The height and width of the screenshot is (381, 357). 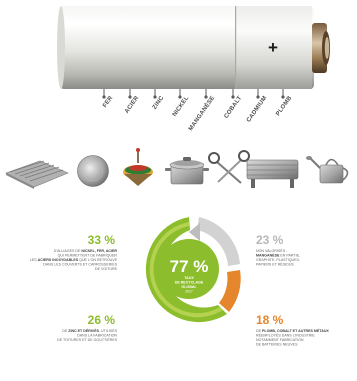 I want to click on segment-green-recycled, so click(x=186, y=270).